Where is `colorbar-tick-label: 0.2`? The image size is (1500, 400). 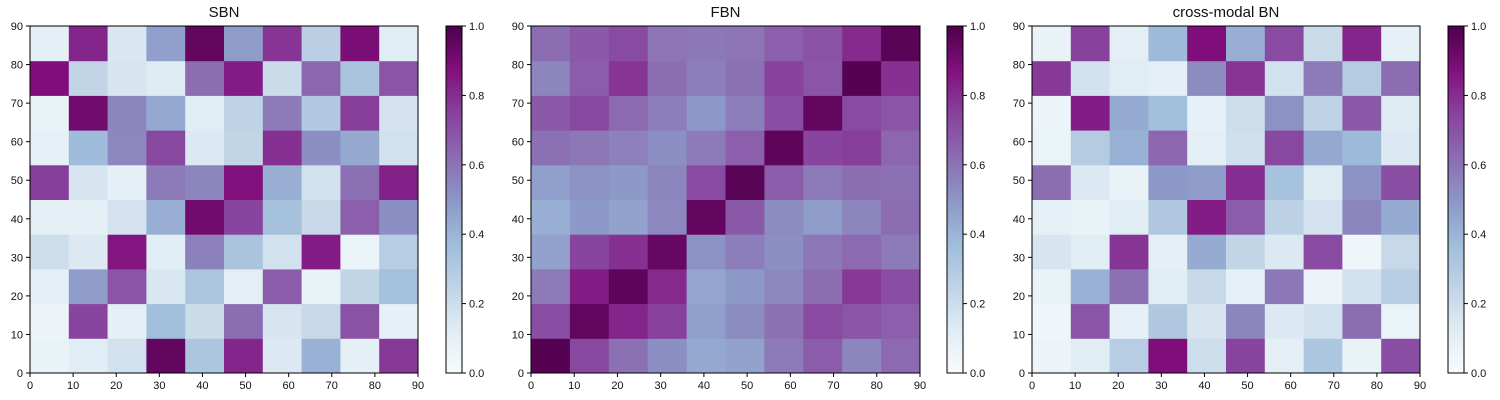
colorbar-tick-label: 0.2 is located at coordinates (977, 305).